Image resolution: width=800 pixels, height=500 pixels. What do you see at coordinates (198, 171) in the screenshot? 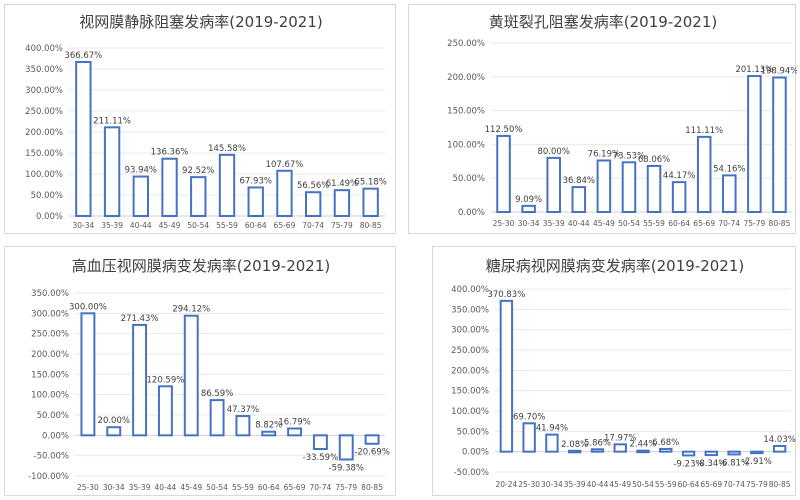
I see `data-label: 92.52%` at bounding box center [198, 171].